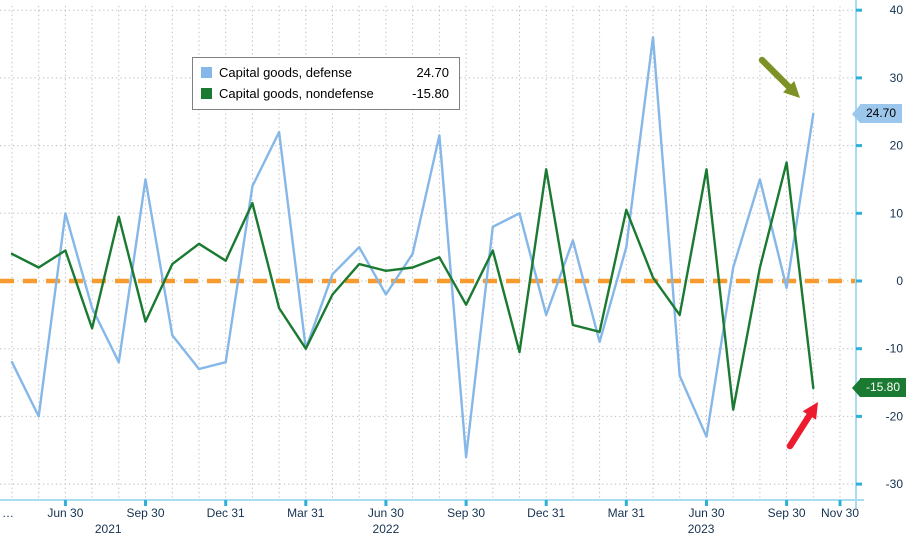 This screenshot has height=540, width=910. Describe the element at coordinates (840, 513) in the screenshot. I see `x-tick-label: Nov 30` at that location.